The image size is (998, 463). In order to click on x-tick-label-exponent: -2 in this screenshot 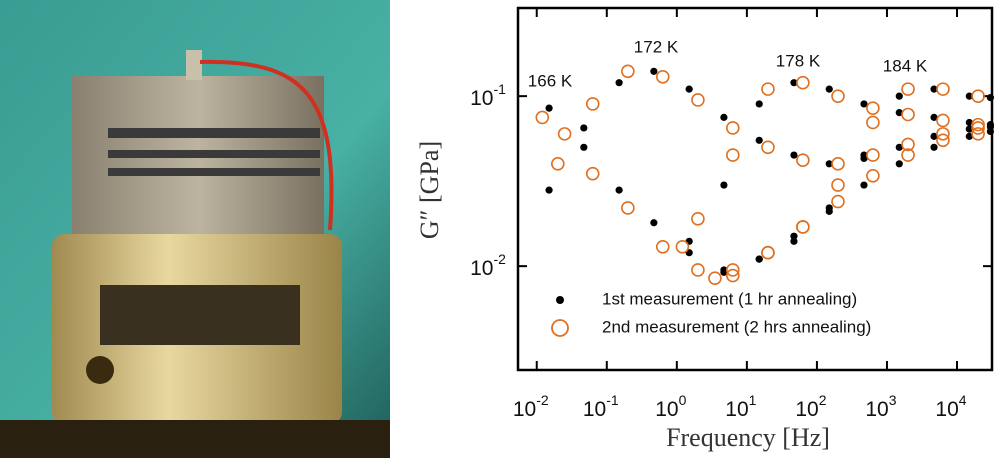, I will do `click(542, 400)`.